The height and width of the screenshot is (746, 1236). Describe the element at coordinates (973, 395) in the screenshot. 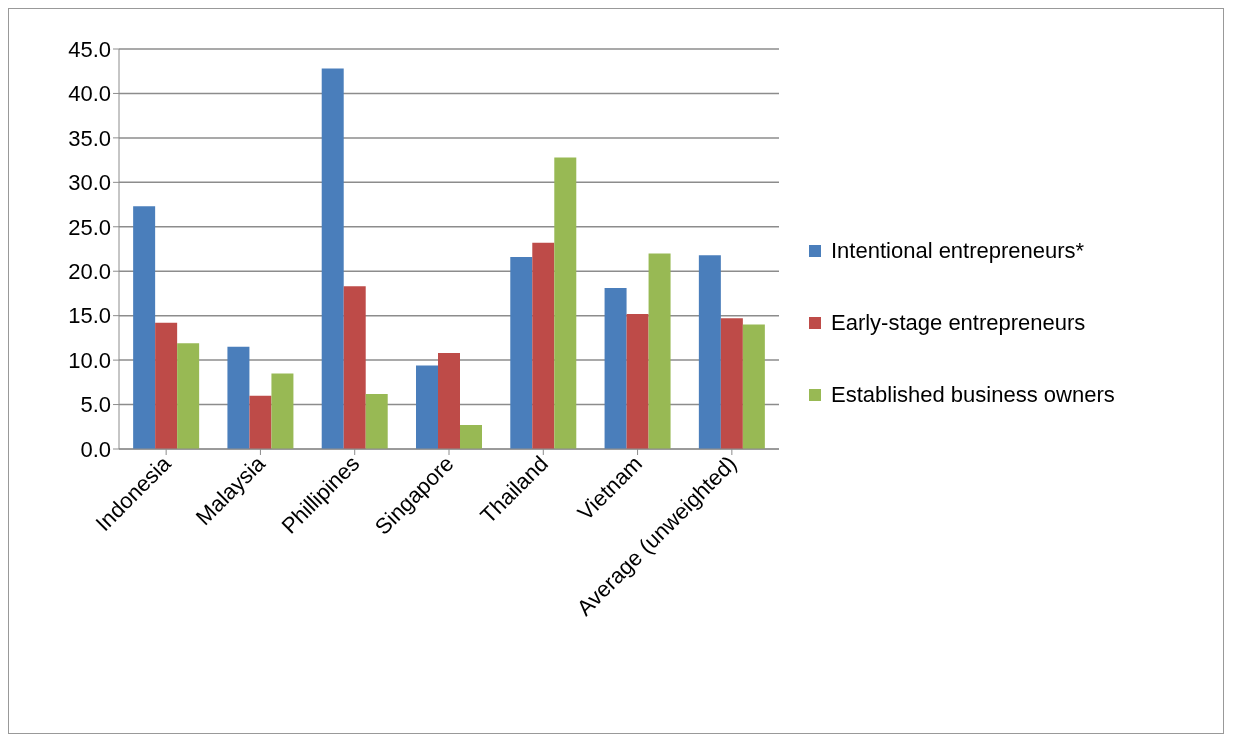

I see `legend-label: Established business owners` at that location.